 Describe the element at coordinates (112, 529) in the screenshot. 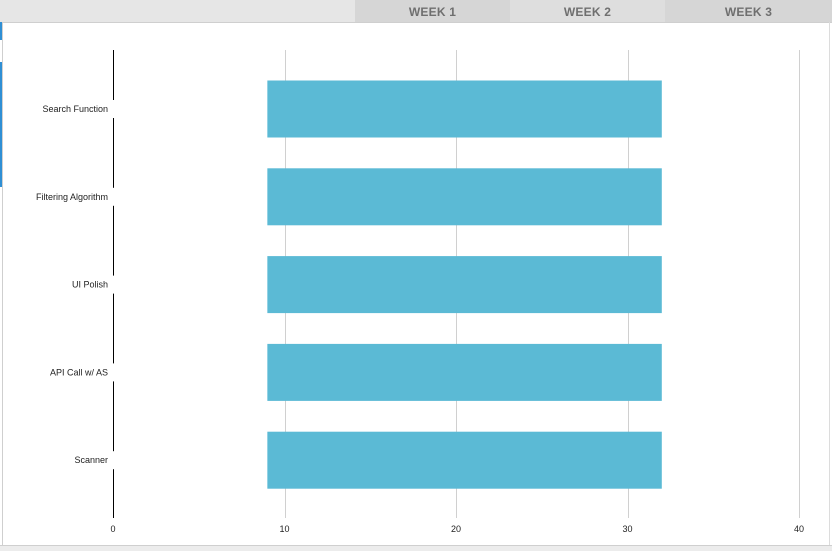

I see `x-tick-label: 0` at that location.